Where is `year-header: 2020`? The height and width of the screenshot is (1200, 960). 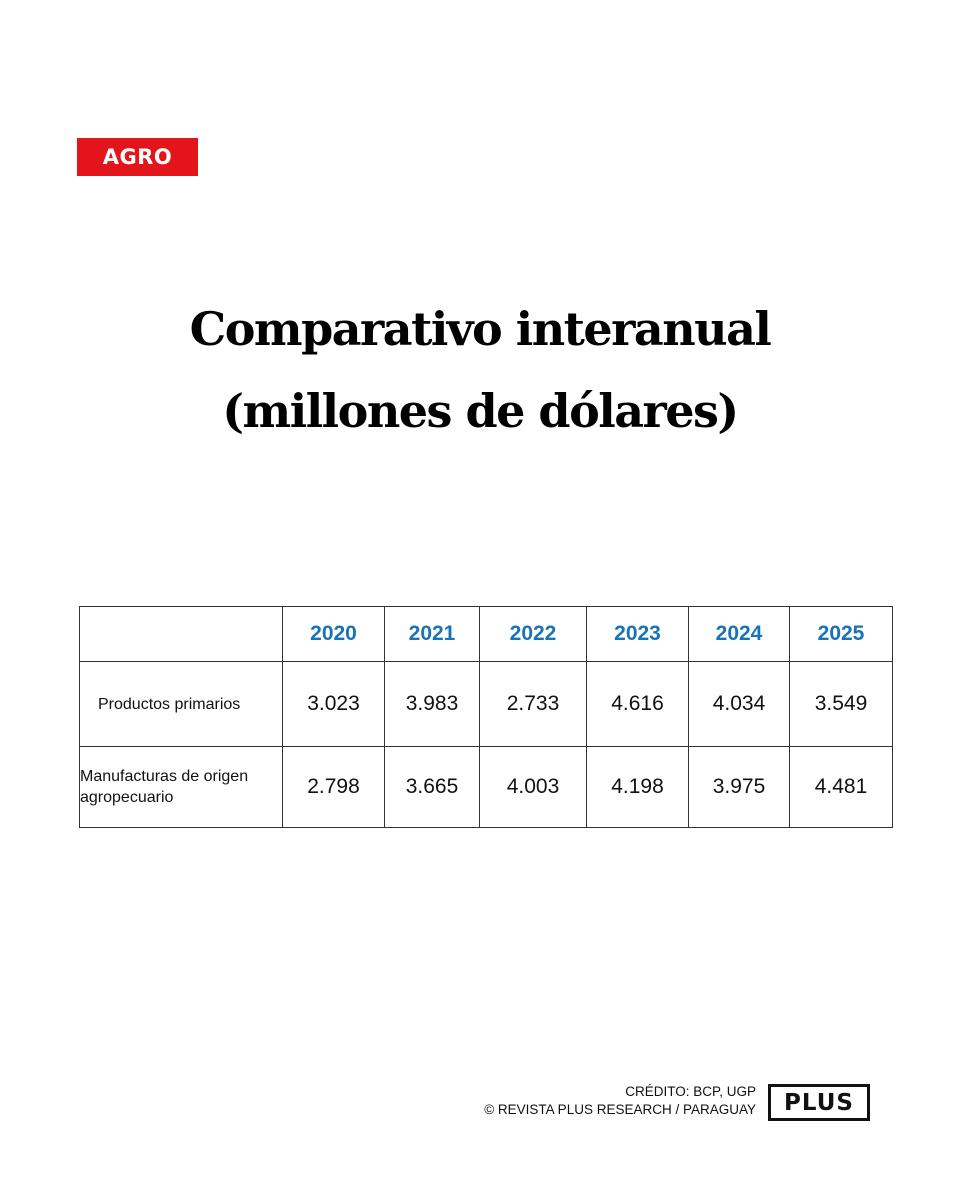 year-header: 2020 is located at coordinates (333, 634).